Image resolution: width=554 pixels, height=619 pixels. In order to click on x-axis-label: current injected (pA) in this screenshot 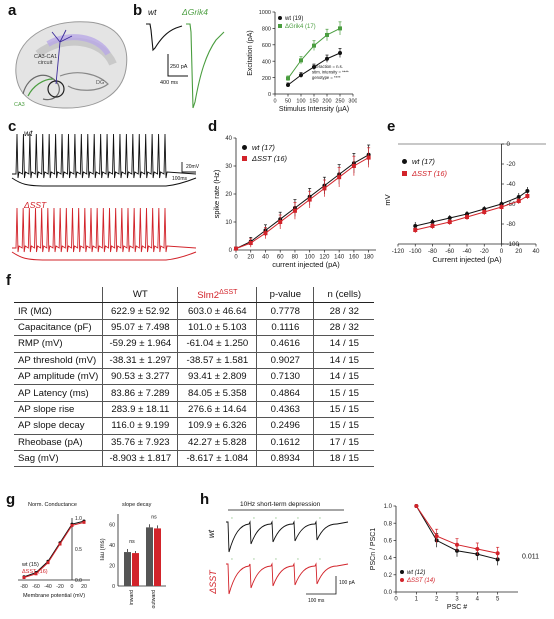, I will do `click(306, 264)`.